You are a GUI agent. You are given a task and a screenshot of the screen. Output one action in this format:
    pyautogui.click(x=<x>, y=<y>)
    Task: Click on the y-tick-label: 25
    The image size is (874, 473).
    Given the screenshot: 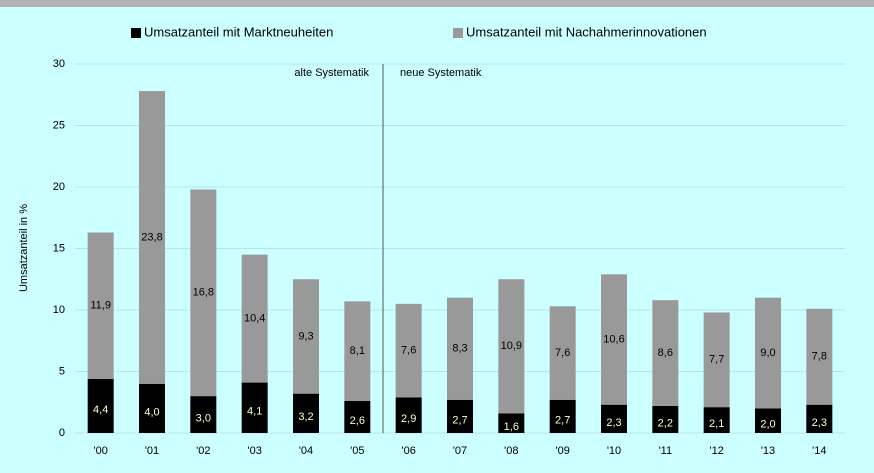 What is the action you would take?
    pyautogui.click(x=59, y=125)
    